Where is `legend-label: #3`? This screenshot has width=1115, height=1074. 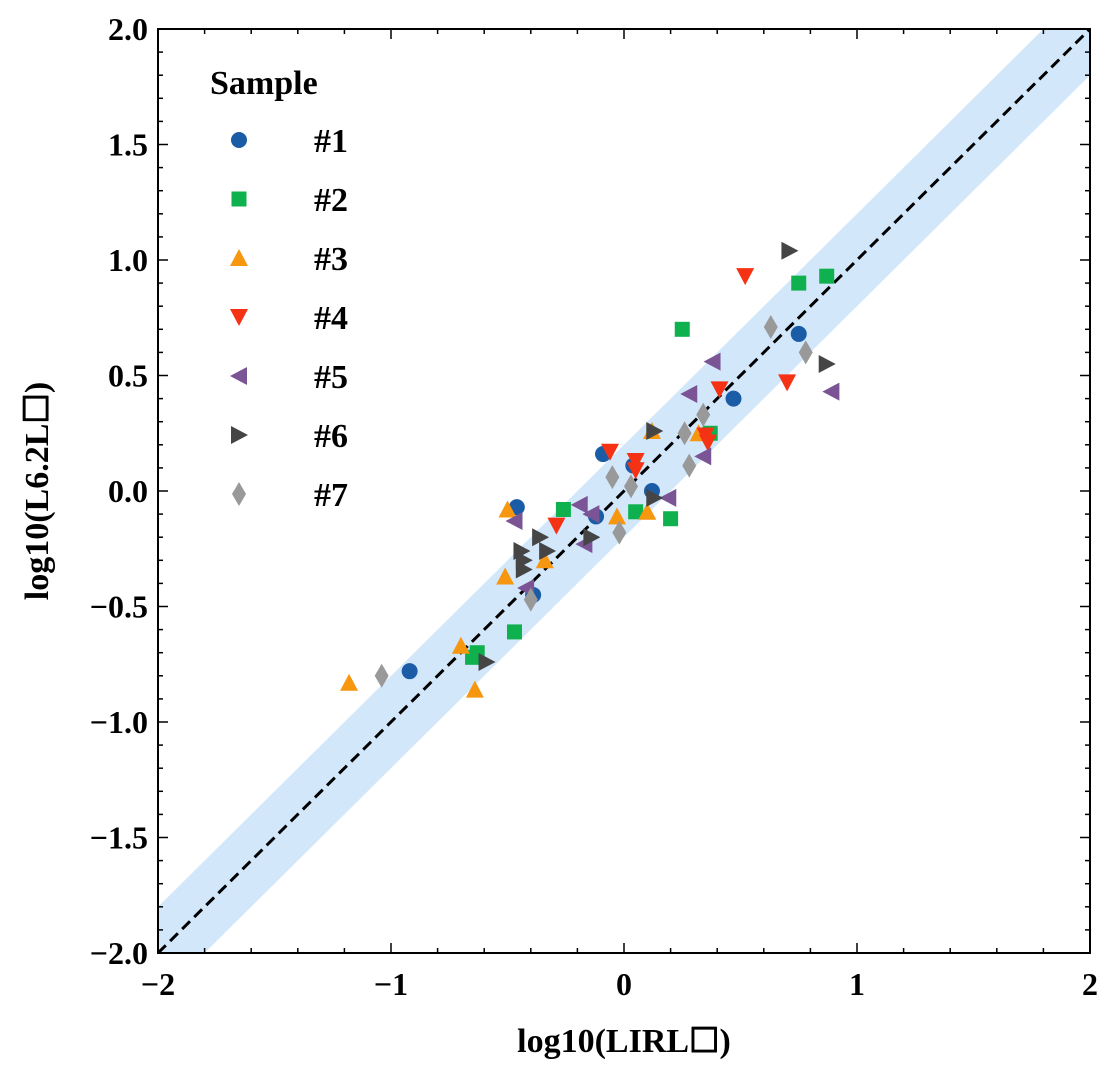
legend-label: #3 is located at coordinates (331, 259).